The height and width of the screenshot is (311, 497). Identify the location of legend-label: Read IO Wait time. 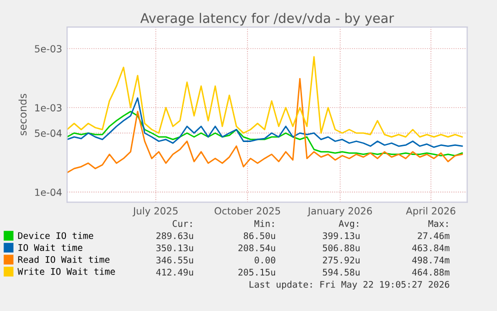
(64, 259).